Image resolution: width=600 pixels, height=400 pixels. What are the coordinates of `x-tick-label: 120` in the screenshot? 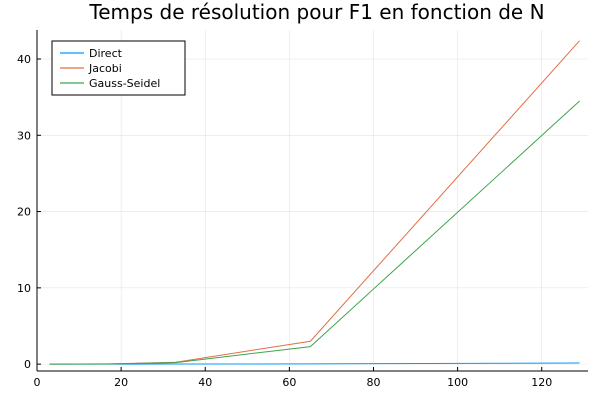 It's located at (541, 382).